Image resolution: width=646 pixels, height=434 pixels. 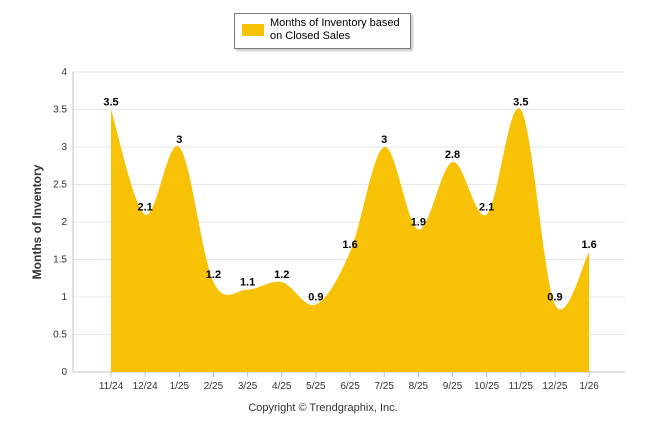 What do you see at coordinates (323, 408) in the screenshot?
I see `copyright-footer: Copyright © Trendgraphix, Inc.` at bounding box center [323, 408].